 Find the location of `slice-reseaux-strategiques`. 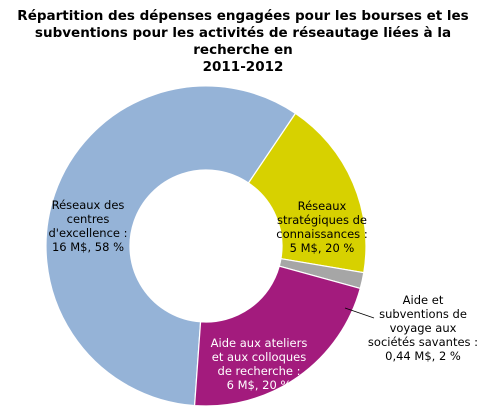

slice-reseaux-strategiques is located at coordinates (307, 193).